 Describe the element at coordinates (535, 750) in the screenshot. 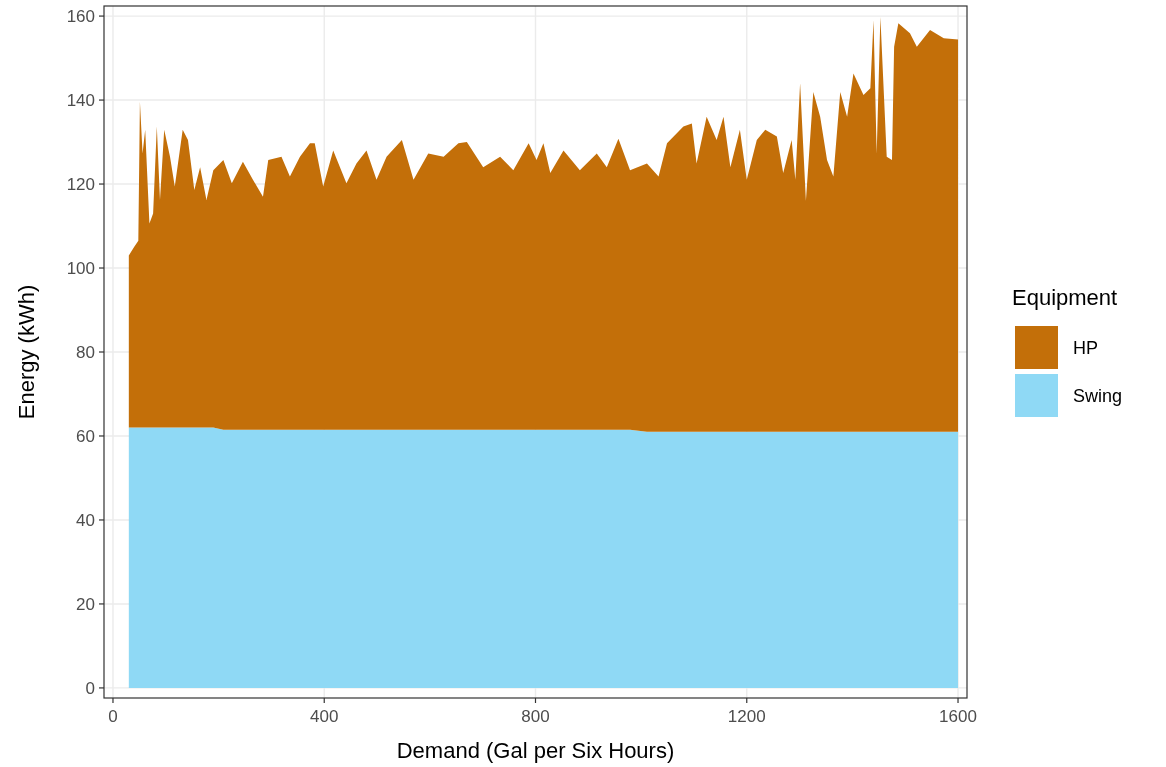

I see `x-axis-title: Demand (Gal per Six Hours)` at that location.